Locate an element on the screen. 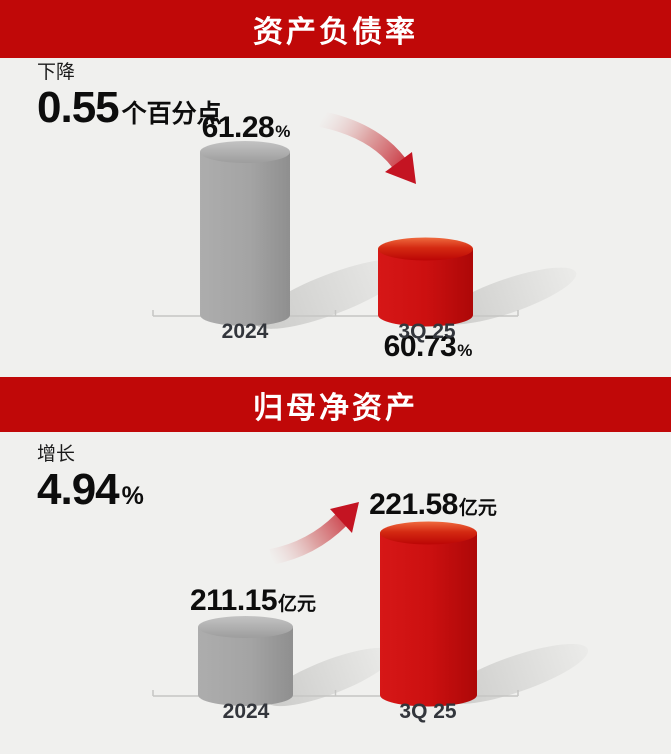 This screenshot has width=671, height=754. panel1-title: 资产负债率 is located at coordinates (335, 32).